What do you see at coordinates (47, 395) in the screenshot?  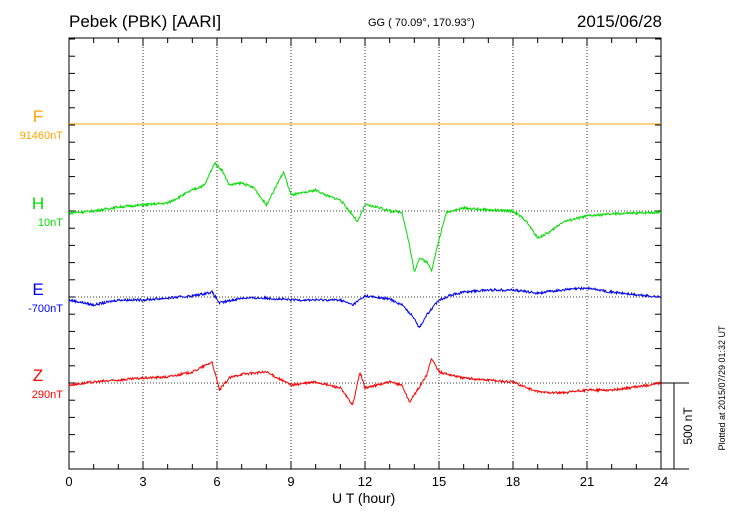 I see `baseline-value-z: 290nT` at bounding box center [47, 395].